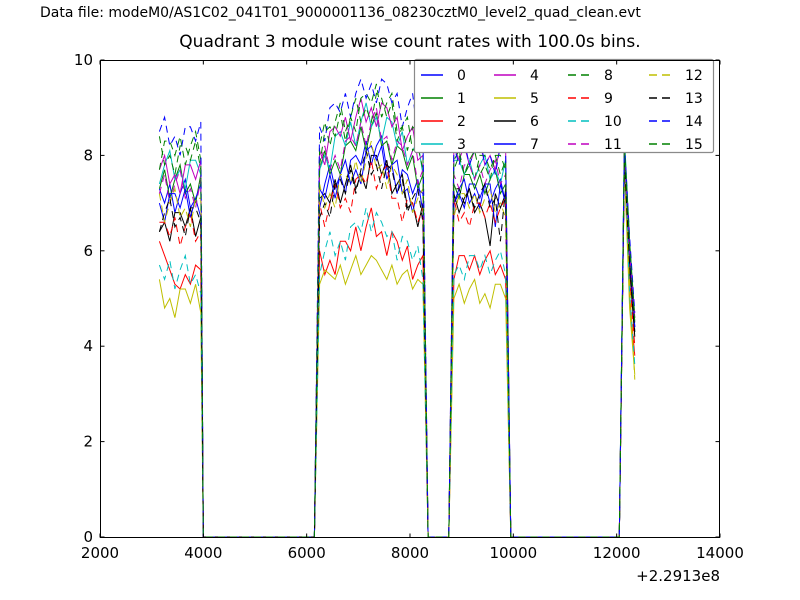 This screenshot has height=600, width=800. Describe the element at coordinates (88, 442) in the screenshot. I see `y-tick-label: 2` at that location.